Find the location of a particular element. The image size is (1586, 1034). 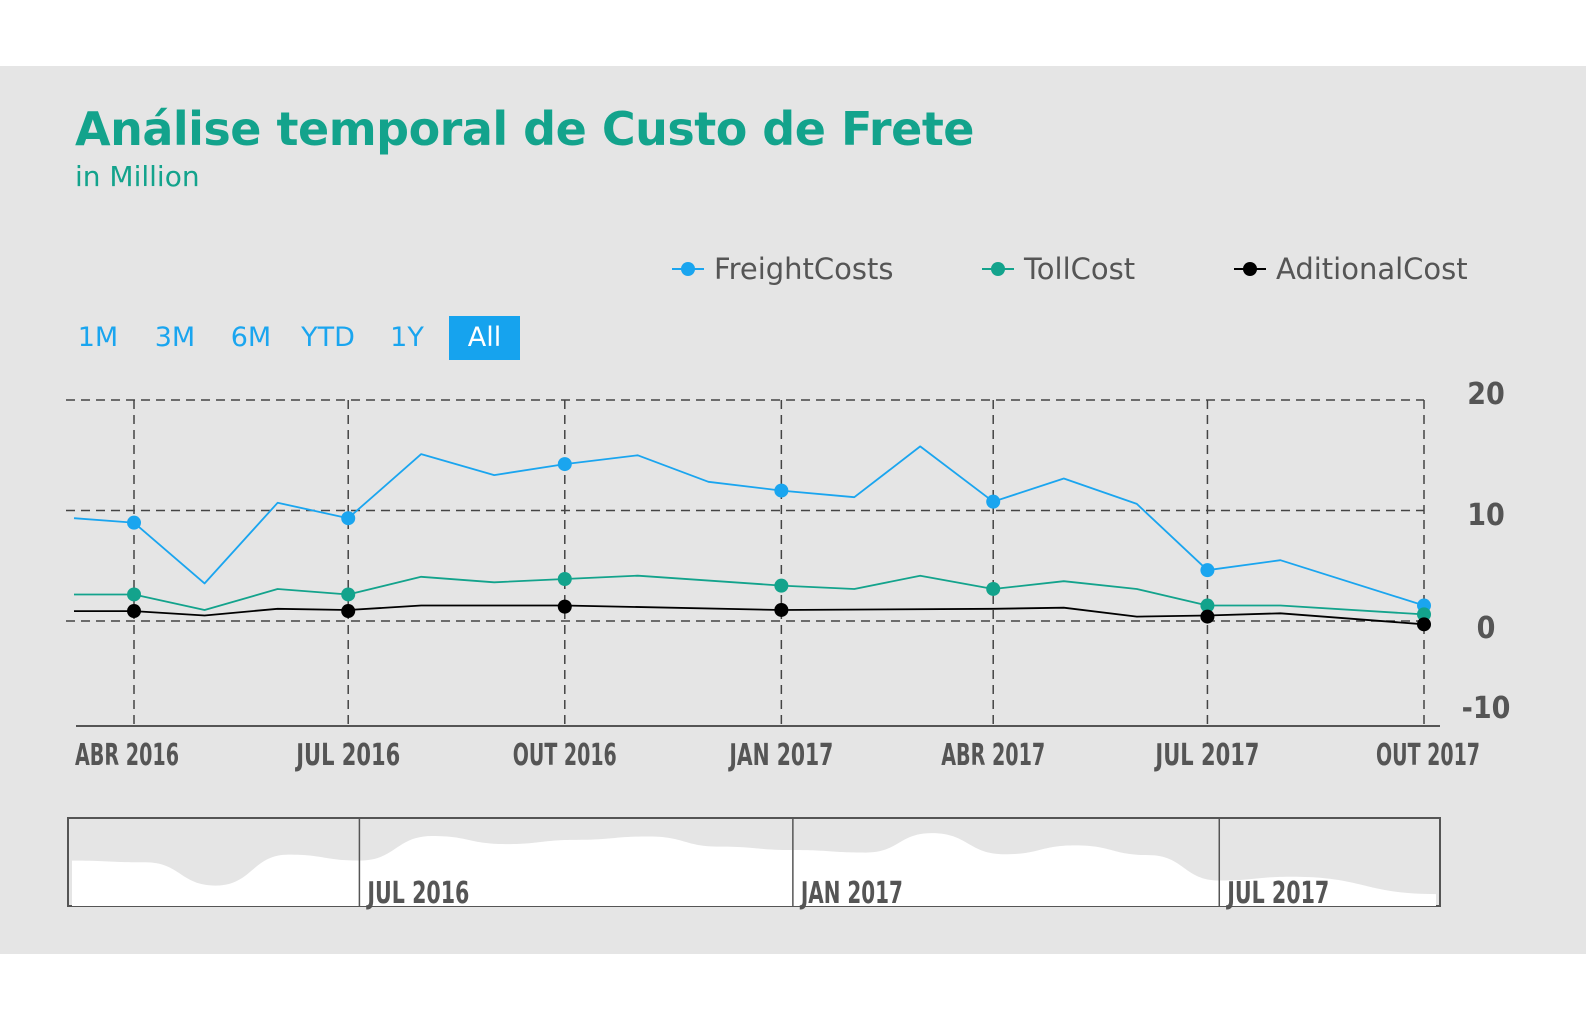

range-button-1m: 1M is located at coordinates (98, 337).